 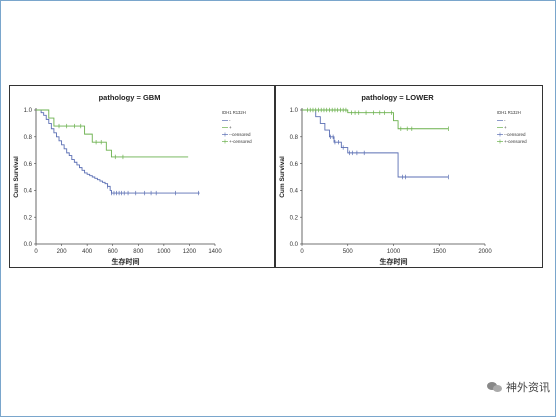 I want to click on watermark-text: 神外资讯, so click(x=528, y=388).